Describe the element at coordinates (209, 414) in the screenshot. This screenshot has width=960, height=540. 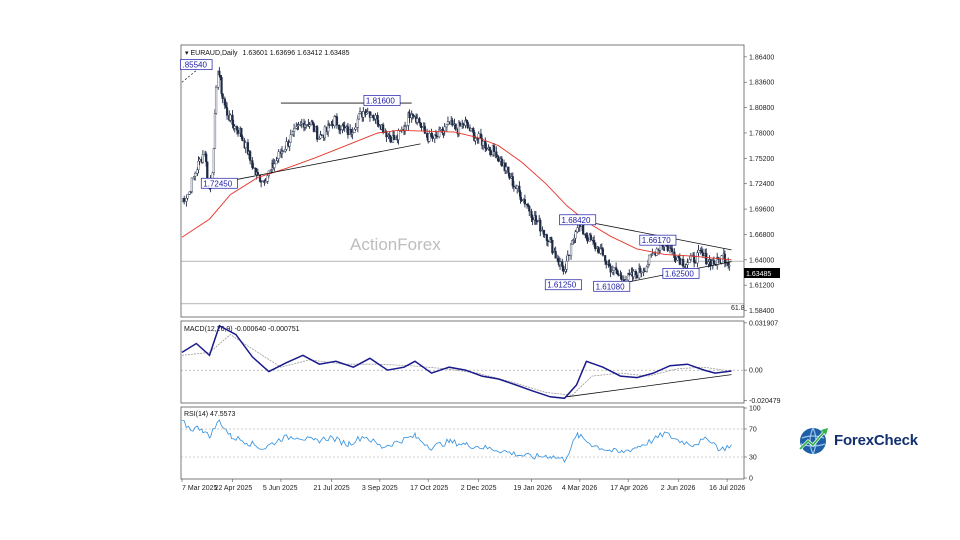
I see `rsi-panel-label: RSI(14) 47.5573` at that location.